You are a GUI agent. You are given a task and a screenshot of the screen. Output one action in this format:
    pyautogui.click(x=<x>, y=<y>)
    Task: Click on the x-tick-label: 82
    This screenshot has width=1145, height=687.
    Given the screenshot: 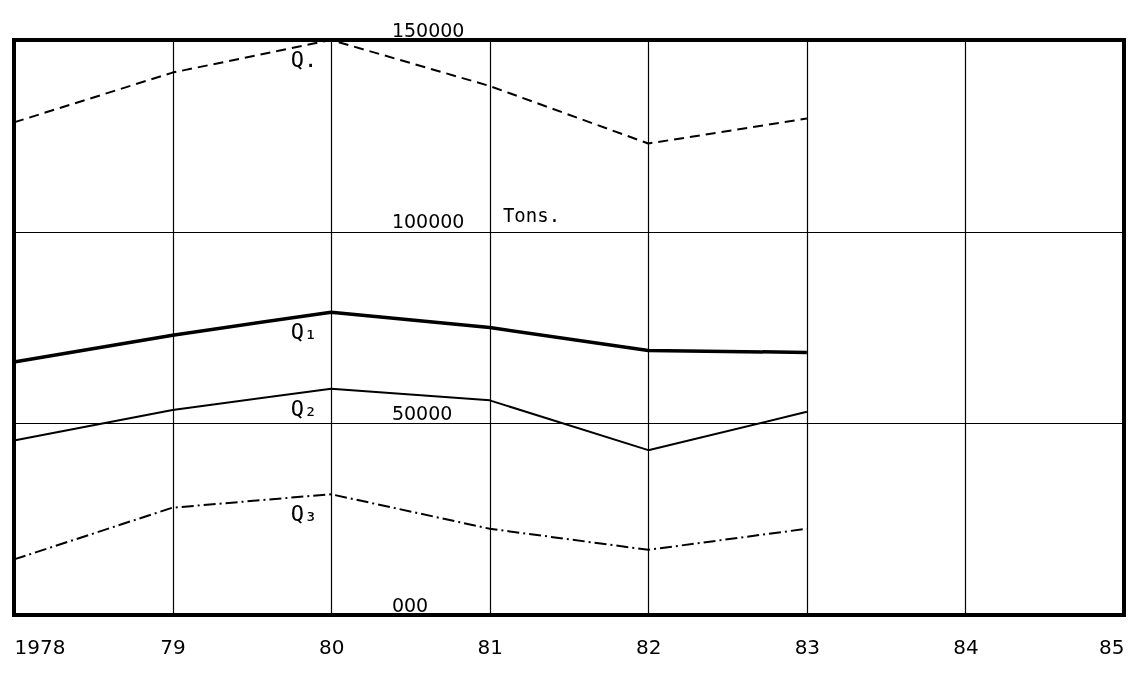 What is the action you would take?
    pyautogui.click(x=649, y=646)
    